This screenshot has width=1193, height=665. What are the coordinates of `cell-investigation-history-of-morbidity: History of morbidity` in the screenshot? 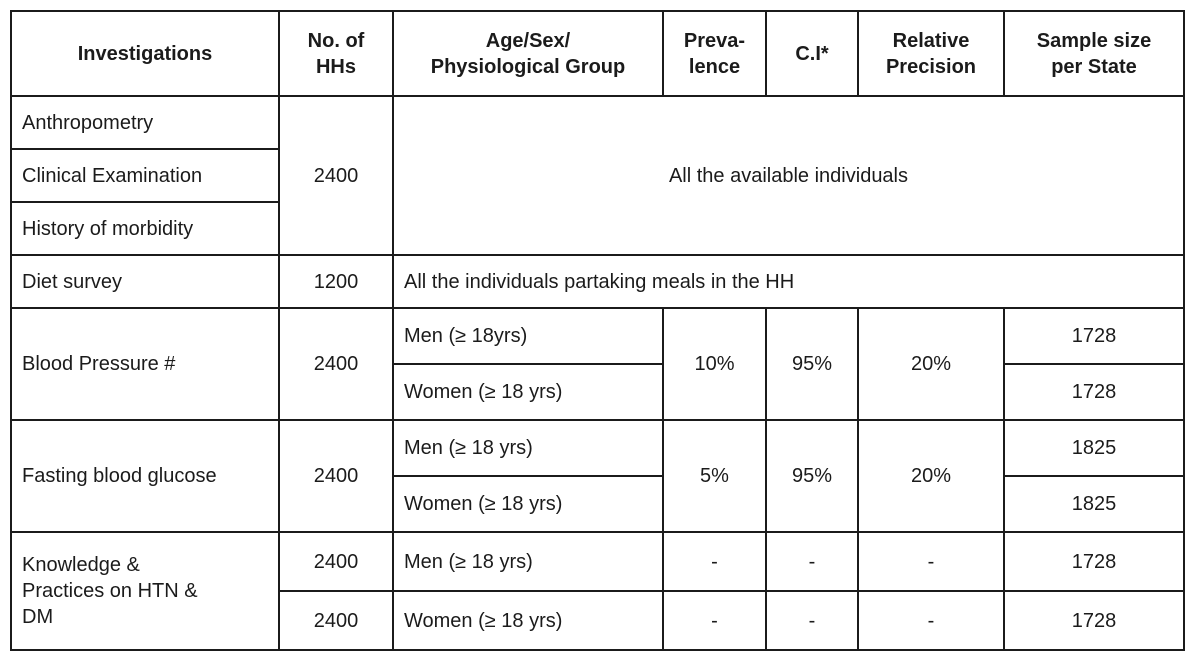 It's located at (145, 228).